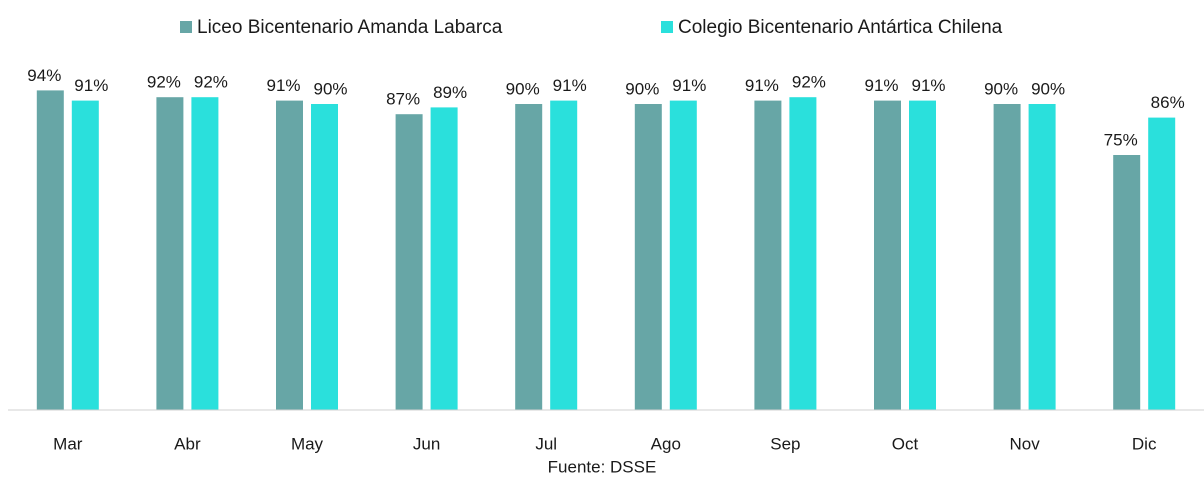 Image resolution: width=1204 pixels, height=483 pixels. What do you see at coordinates (1144, 443) in the screenshot?
I see `x-tick-label: Dic` at bounding box center [1144, 443].